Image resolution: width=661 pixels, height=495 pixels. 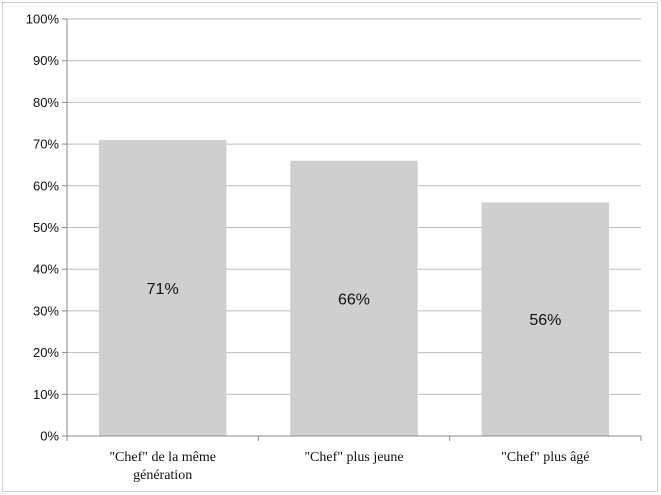 I want to click on x-tick-label: génération, so click(x=162, y=475).